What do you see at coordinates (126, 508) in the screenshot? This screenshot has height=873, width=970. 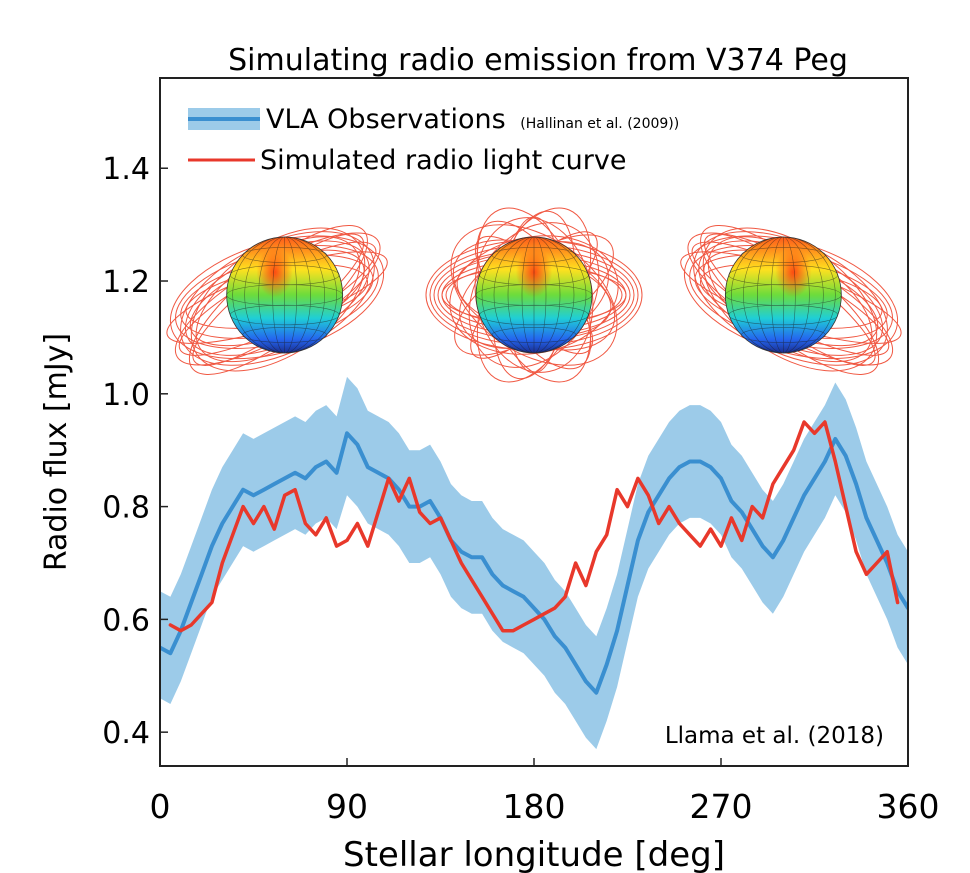 I see `y-tick-label: 0.8` at bounding box center [126, 508].